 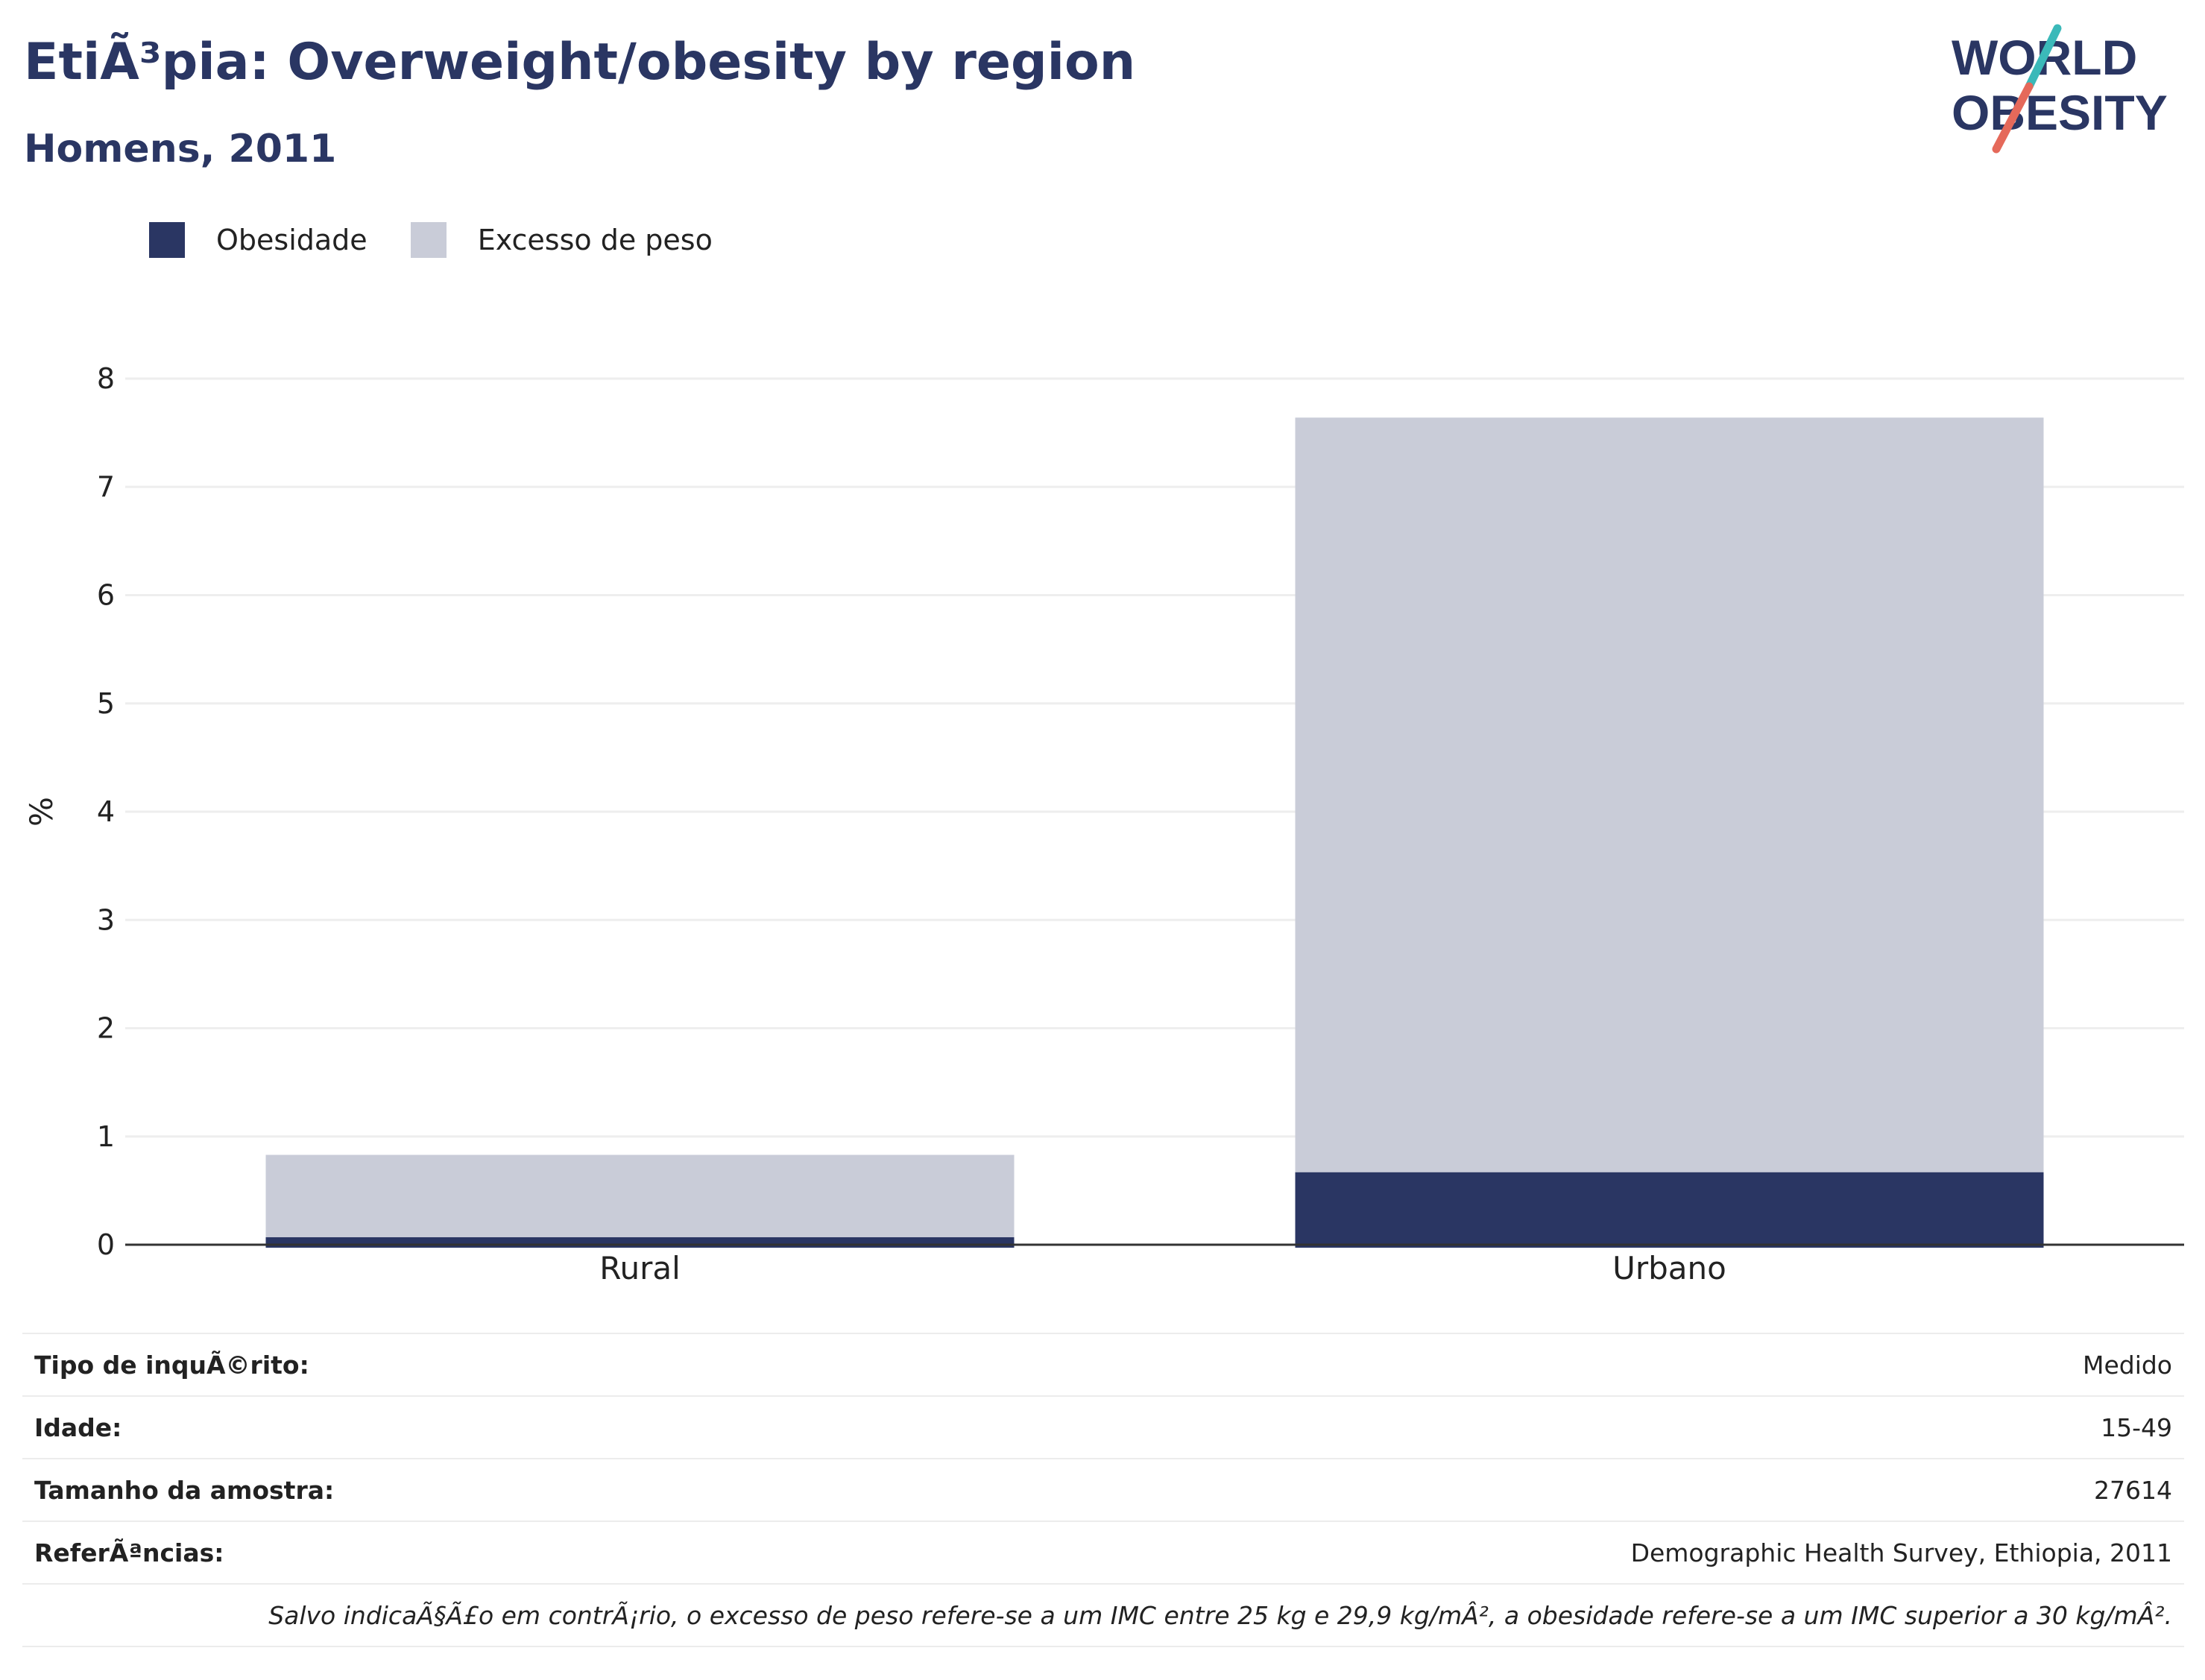 What do you see at coordinates (78, 1427) in the screenshot?
I see `info-key: Idade:` at bounding box center [78, 1427].